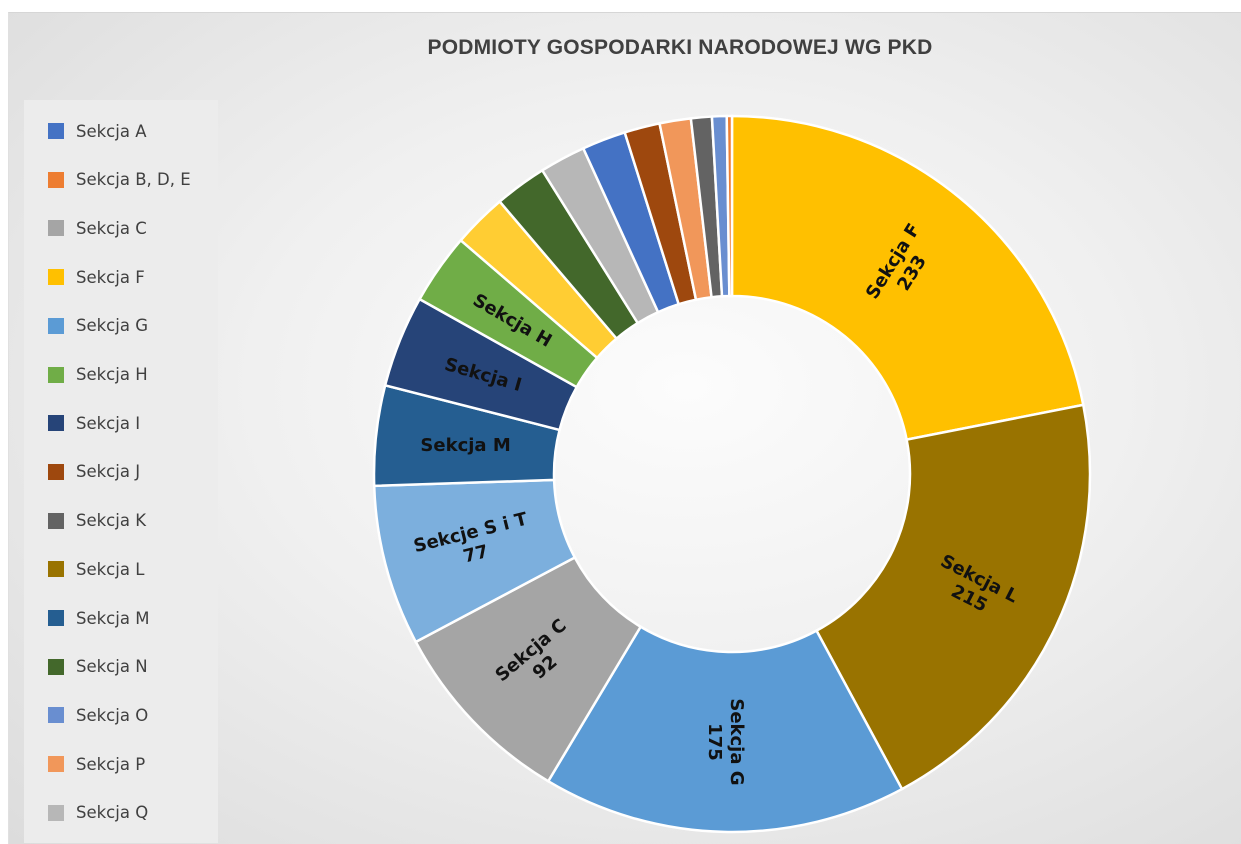  I want to click on legend-label: Sekcja P, so click(111, 764).